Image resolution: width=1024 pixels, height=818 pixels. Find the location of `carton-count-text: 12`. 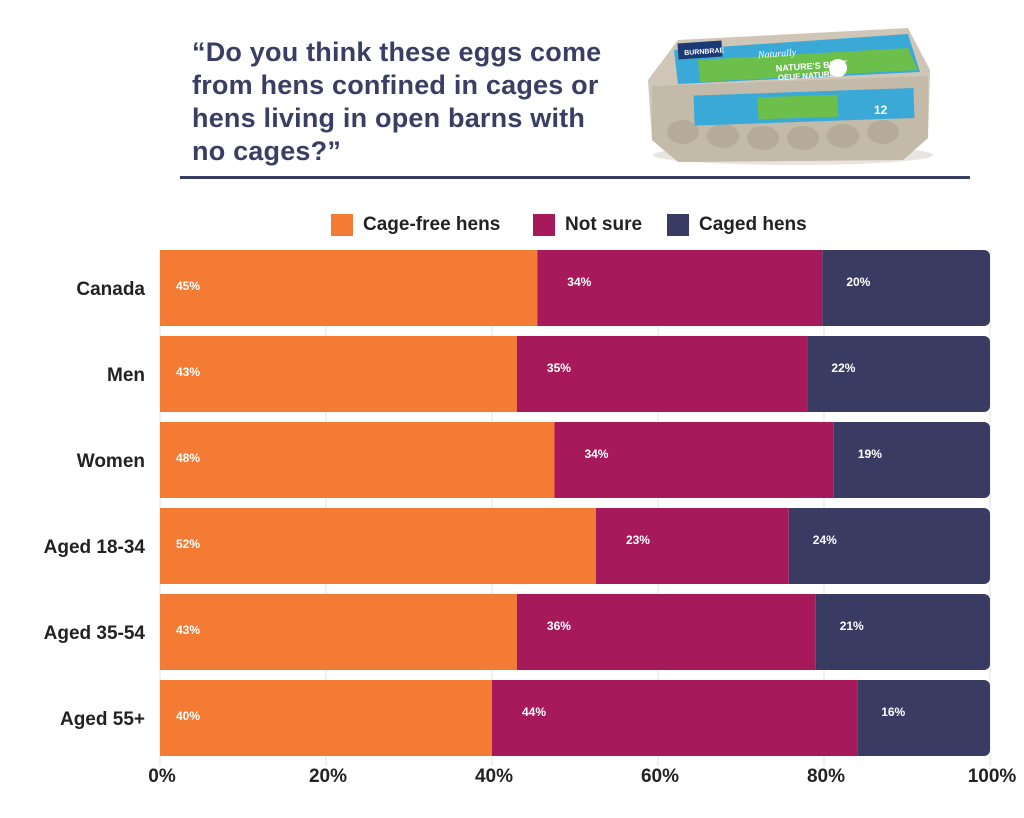

carton-count-text: 12 is located at coordinates (881, 110).